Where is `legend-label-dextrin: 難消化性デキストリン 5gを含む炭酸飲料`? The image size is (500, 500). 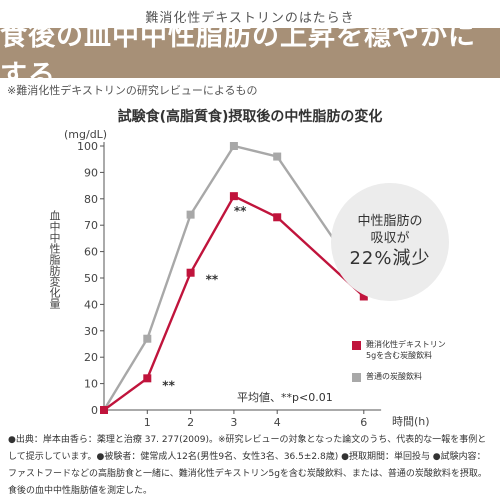
legend-label-dextrin: 難消化性デキストリン 5gを含む炭酸飲料 is located at coordinates (406, 350).